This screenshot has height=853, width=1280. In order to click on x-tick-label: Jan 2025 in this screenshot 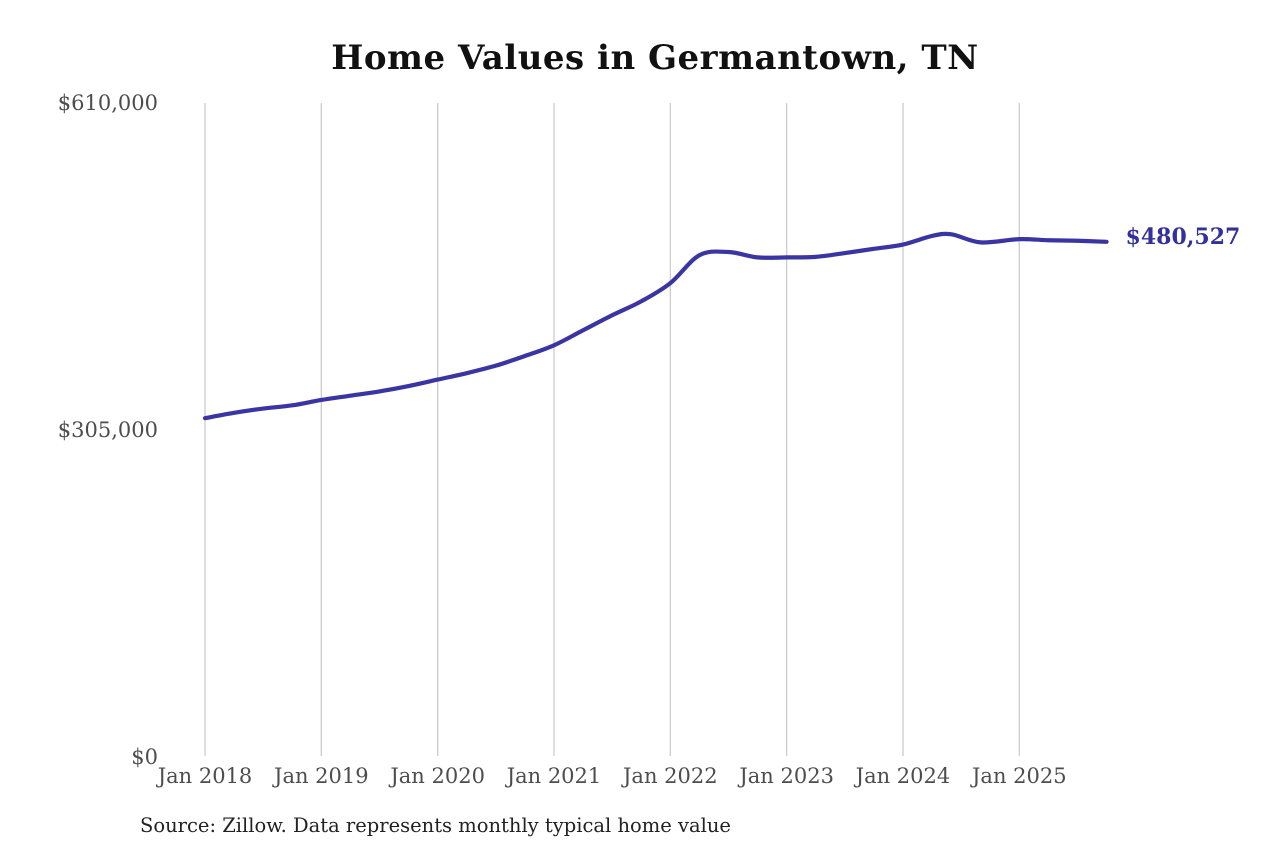, I will do `click(1018, 776)`.